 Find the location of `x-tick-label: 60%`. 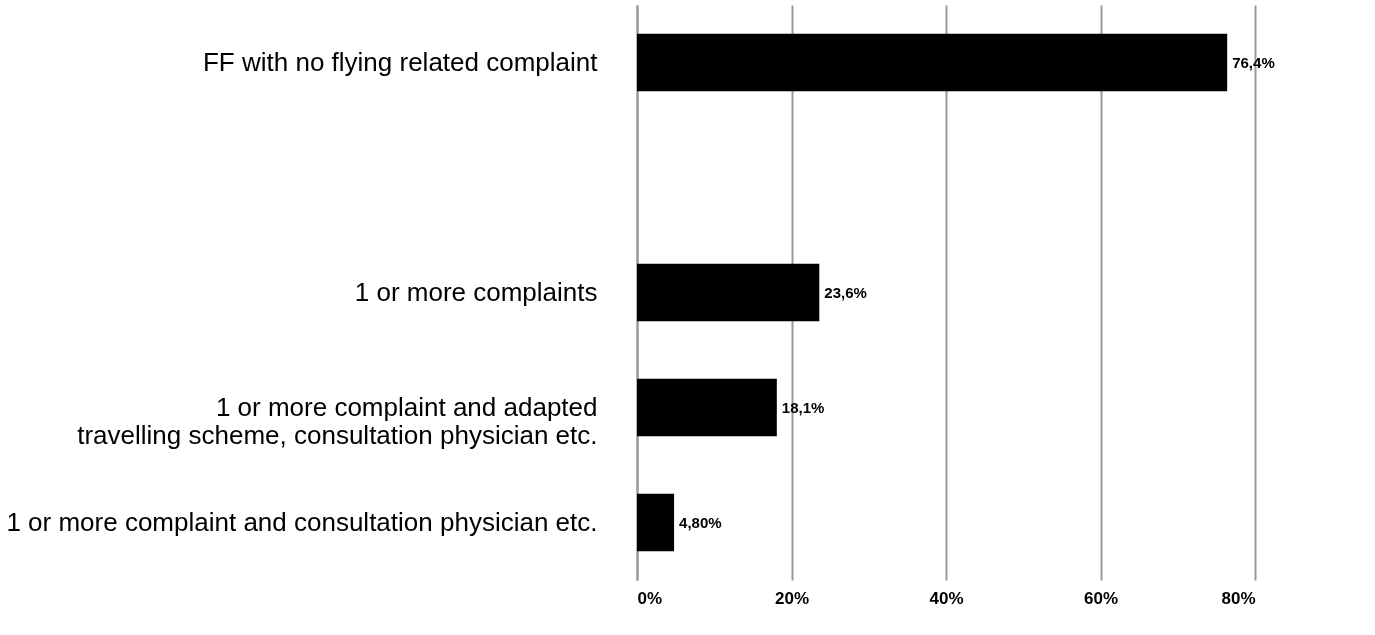

x-tick-label: 60% is located at coordinates (1101, 598).